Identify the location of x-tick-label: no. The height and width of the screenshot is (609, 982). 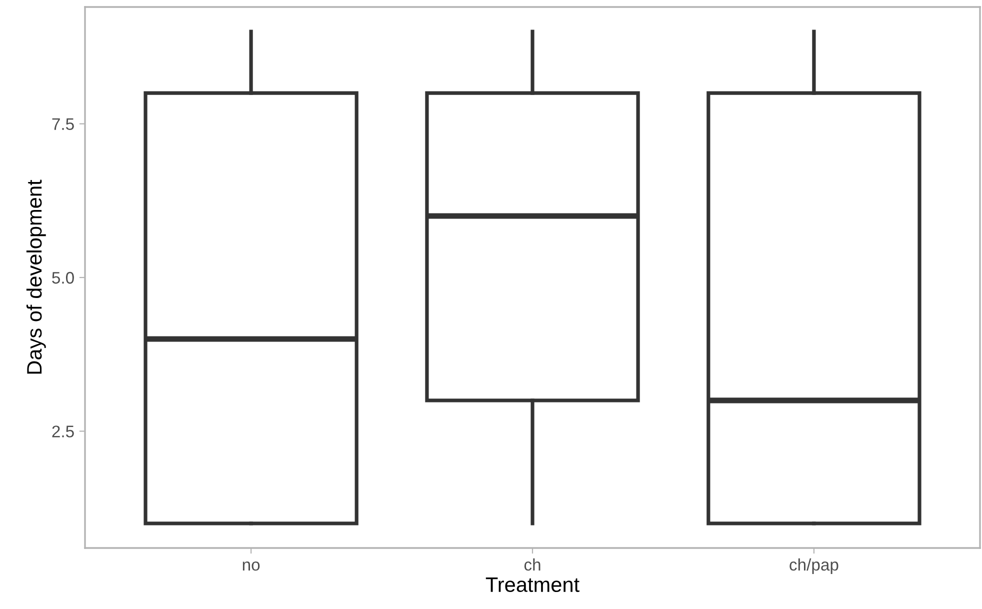
(251, 566).